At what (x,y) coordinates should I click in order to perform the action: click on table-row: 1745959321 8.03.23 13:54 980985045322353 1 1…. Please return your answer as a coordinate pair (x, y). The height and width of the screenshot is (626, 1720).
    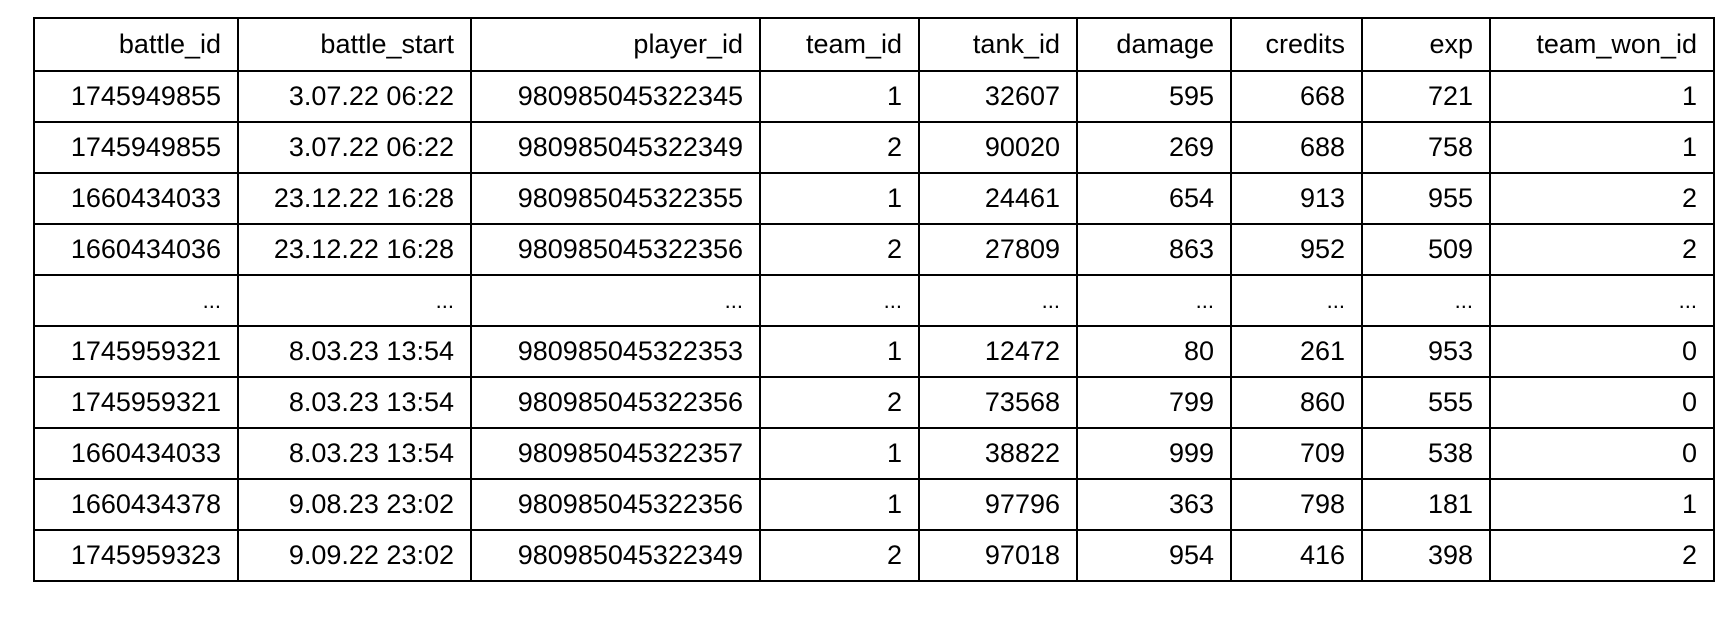
    Looking at the image, I should click on (874, 351).